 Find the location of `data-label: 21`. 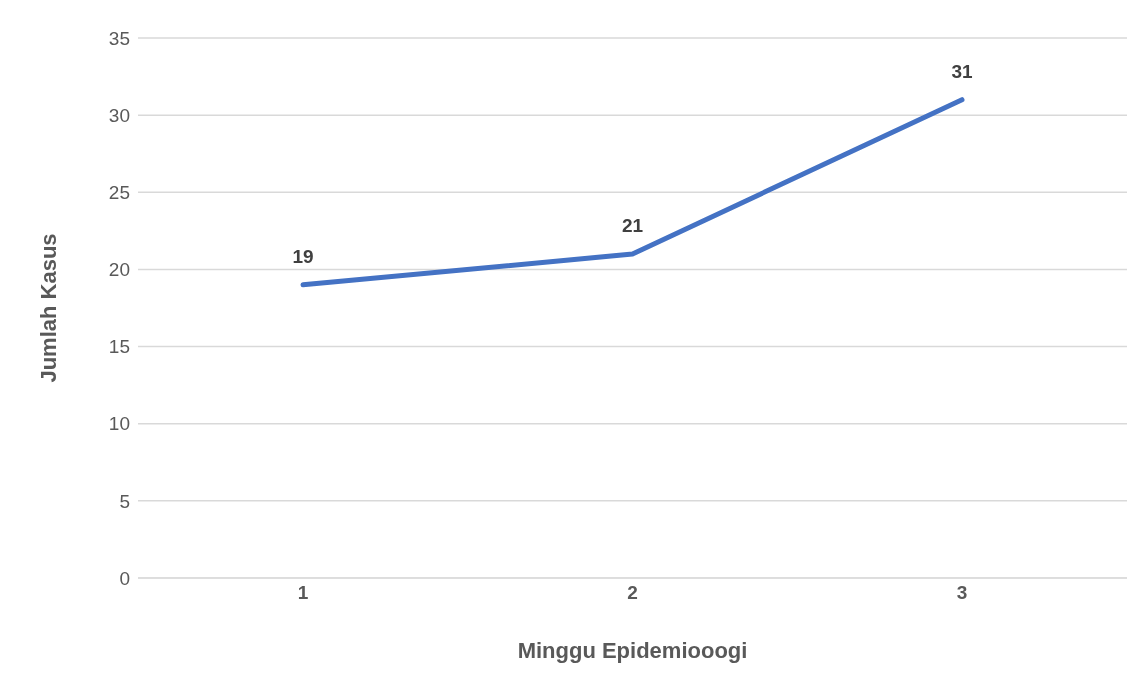

data-label: 21 is located at coordinates (632, 225).